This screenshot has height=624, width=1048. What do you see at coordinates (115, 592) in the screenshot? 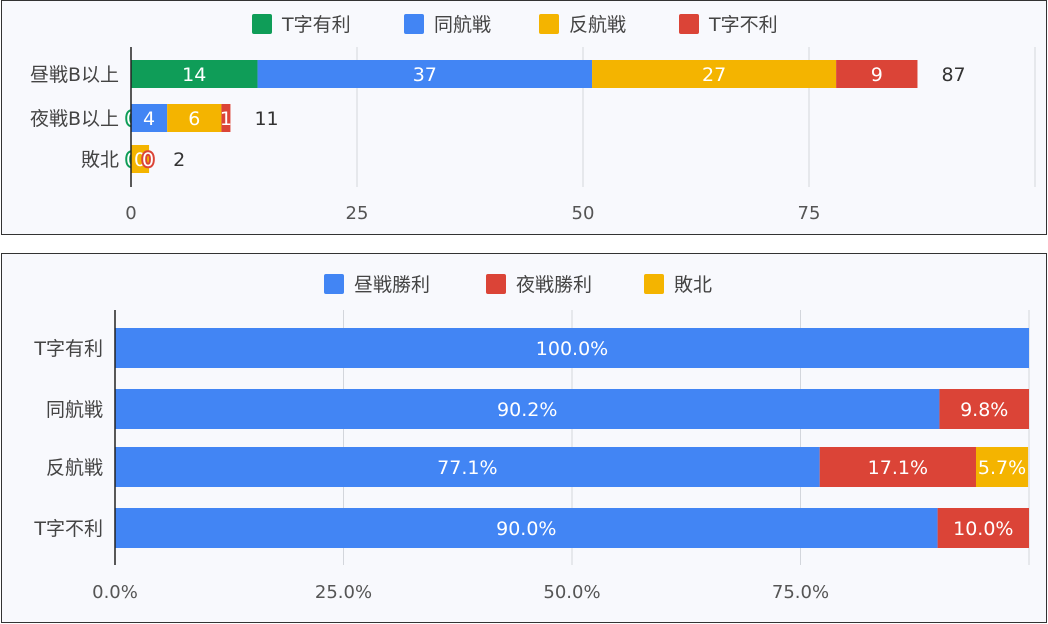
I see `x-tick-label: 0.0%` at bounding box center [115, 592].